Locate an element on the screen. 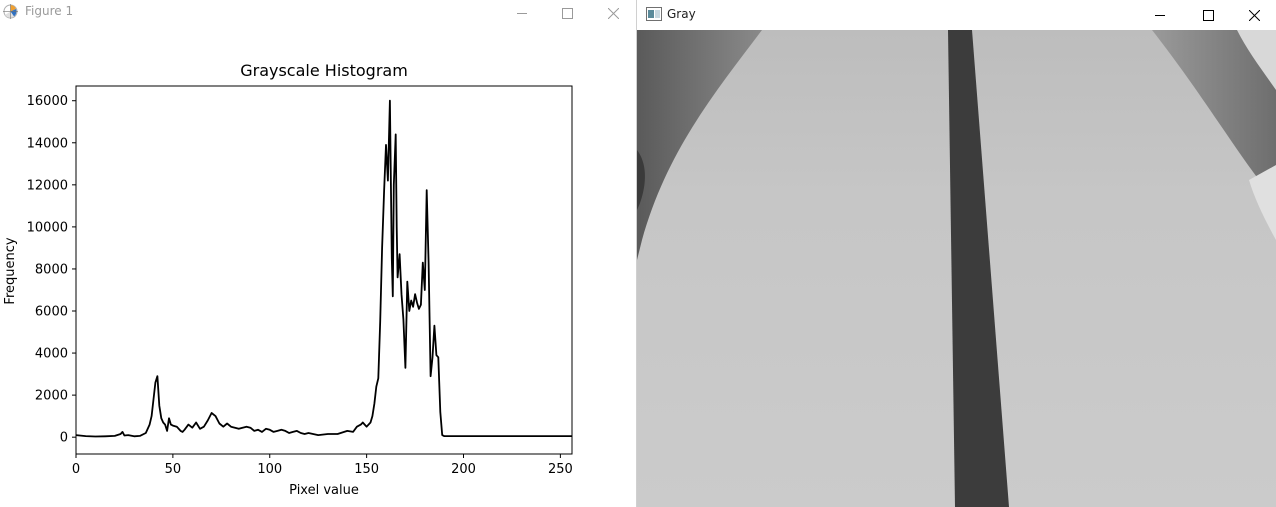 This screenshot has height=507, width=1276. figure-minimize-button is located at coordinates (522, 13).